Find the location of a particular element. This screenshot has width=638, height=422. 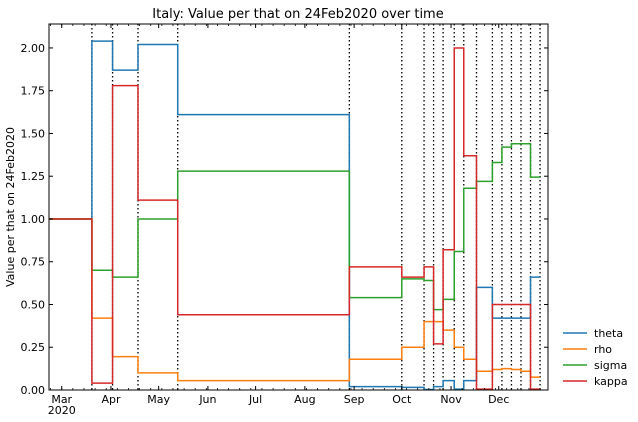

y-tick-label: 0.00 is located at coordinates (33, 390).